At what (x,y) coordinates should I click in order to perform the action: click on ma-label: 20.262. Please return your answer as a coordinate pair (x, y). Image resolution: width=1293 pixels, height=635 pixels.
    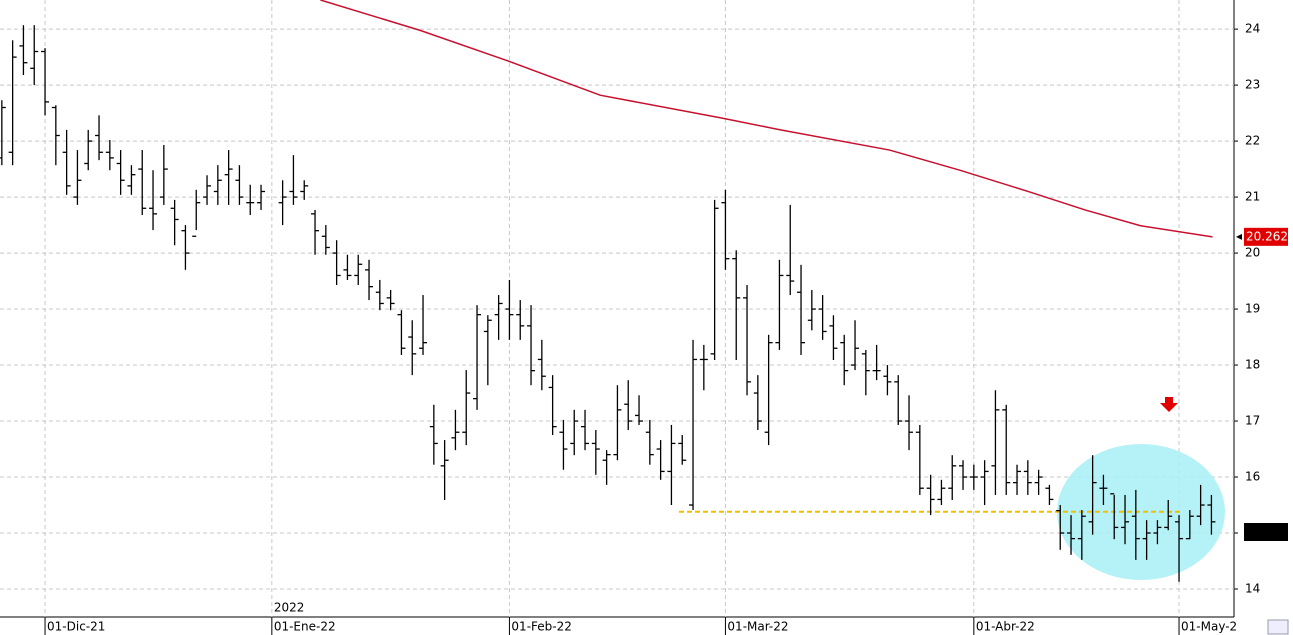
    Looking at the image, I should click on (1267, 236).